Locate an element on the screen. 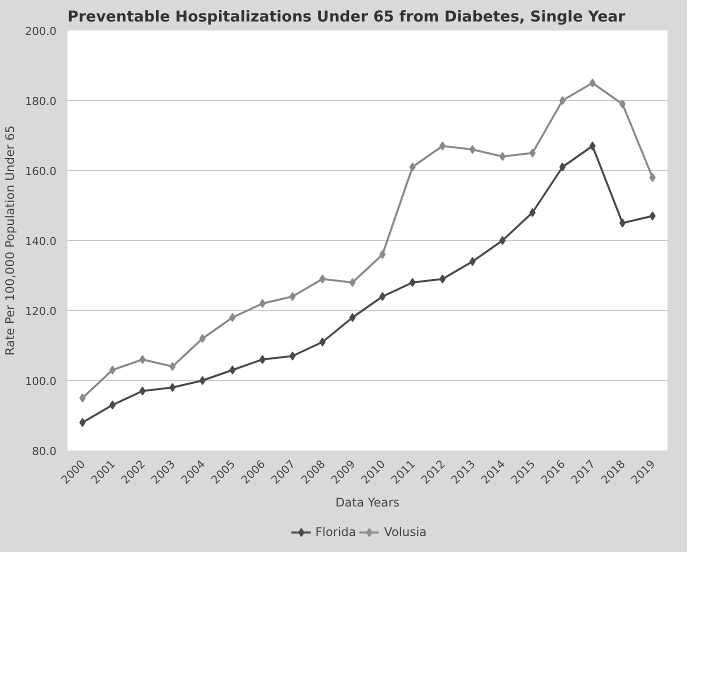  y-axis-title: Rate Per 100,000 Population Under 65 is located at coordinates (10, 241).